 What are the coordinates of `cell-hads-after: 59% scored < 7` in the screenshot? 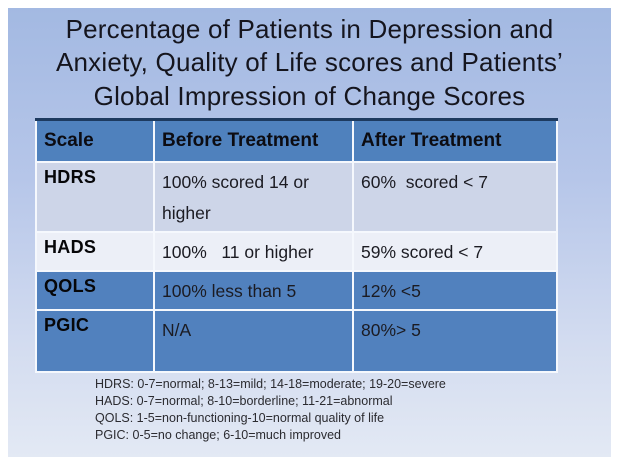 It's located at (455, 251).